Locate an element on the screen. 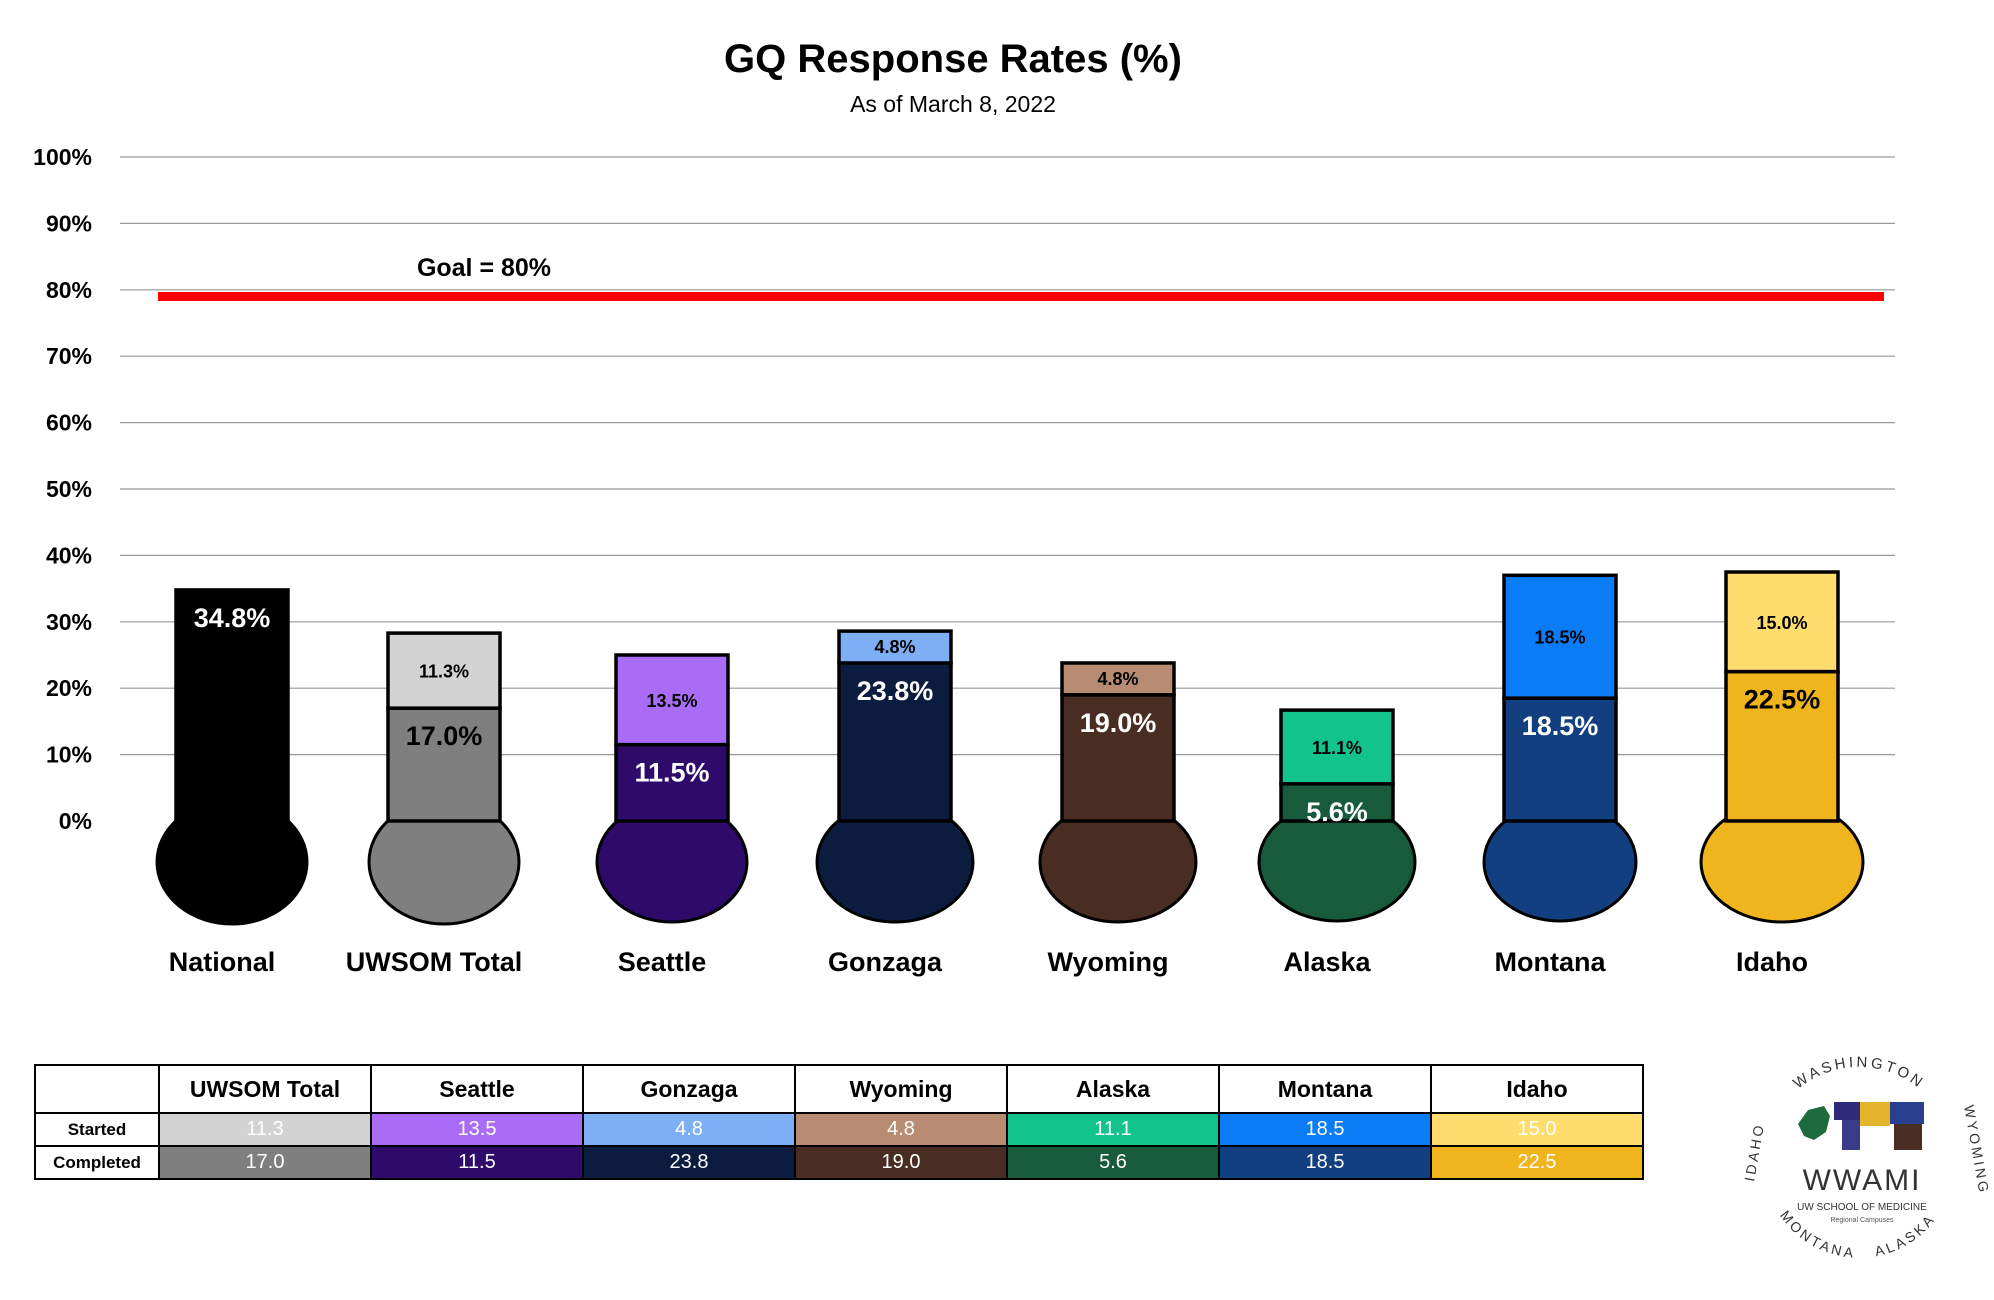  bar-group: 4.8% 19.0% Wyoming is located at coordinates (1118, 819).